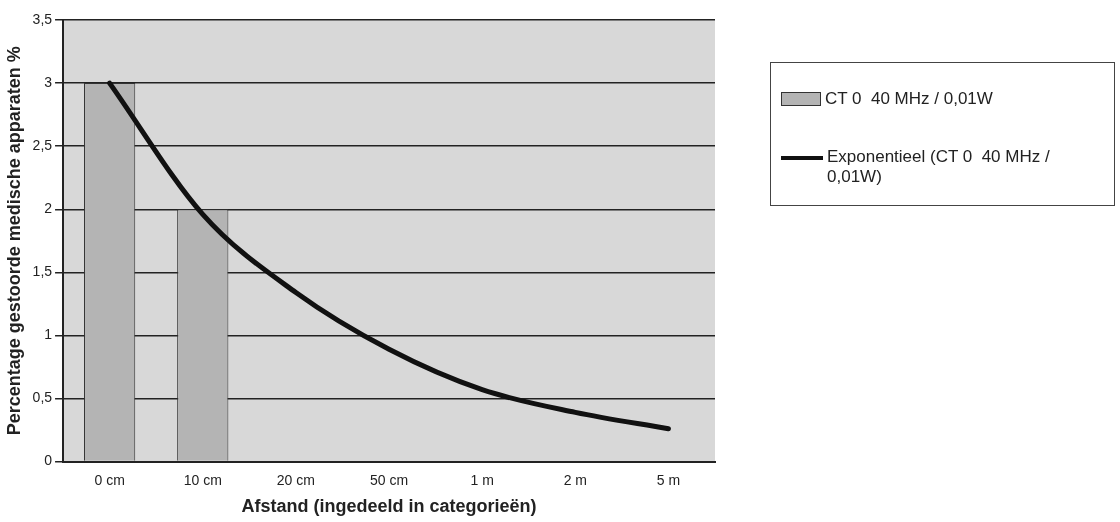 The width and height of the screenshot is (1120, 522). I want to click on x-tick-label: 0 cm, so click(109, 479).